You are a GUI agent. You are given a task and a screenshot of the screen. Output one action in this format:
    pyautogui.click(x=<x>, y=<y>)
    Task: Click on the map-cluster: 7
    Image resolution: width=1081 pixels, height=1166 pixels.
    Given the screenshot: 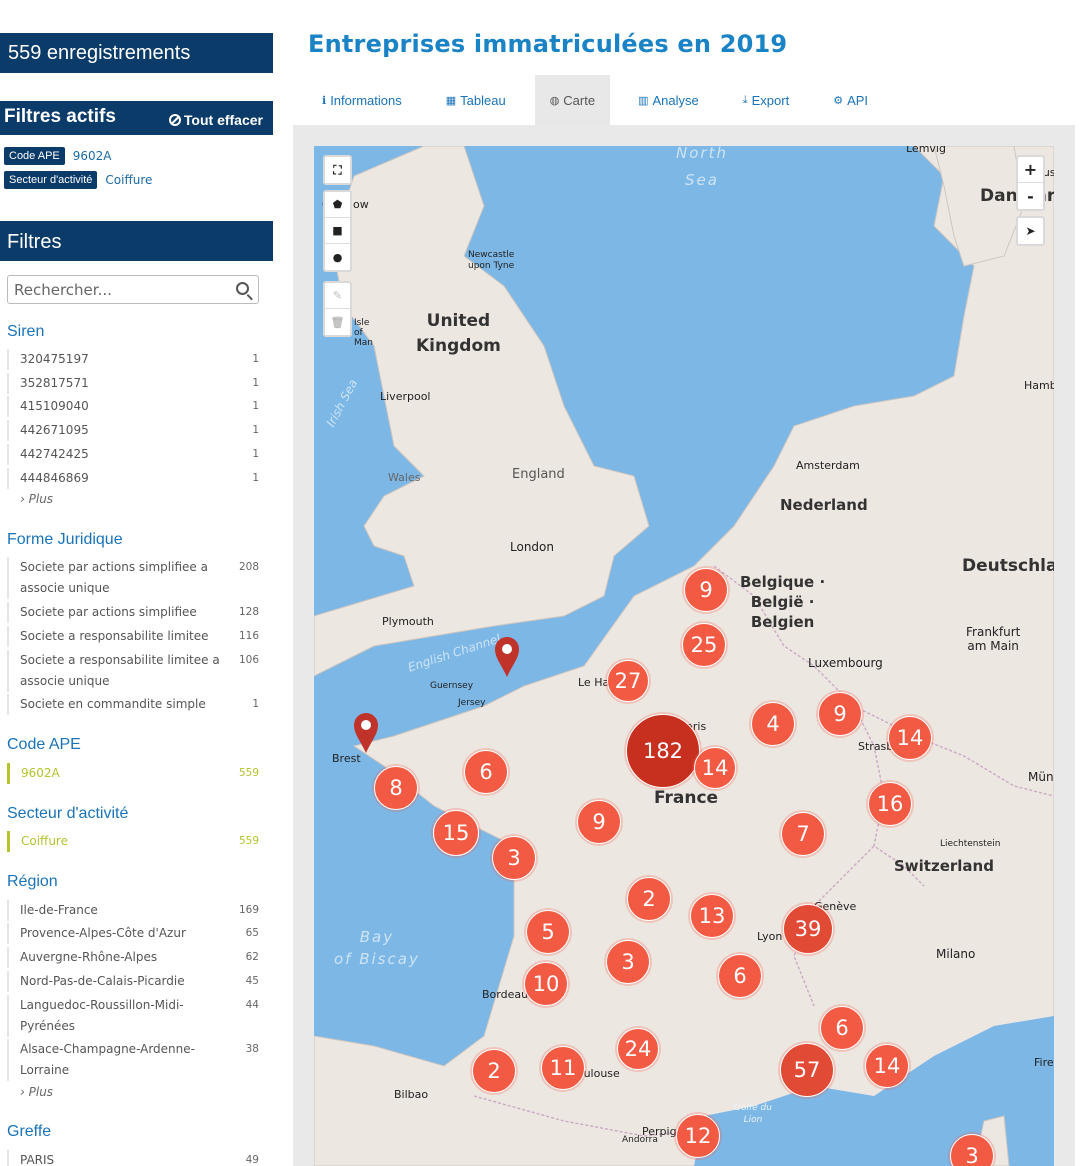 What is the action you would take?
    pyautogui.click(x=803, y=834)
    